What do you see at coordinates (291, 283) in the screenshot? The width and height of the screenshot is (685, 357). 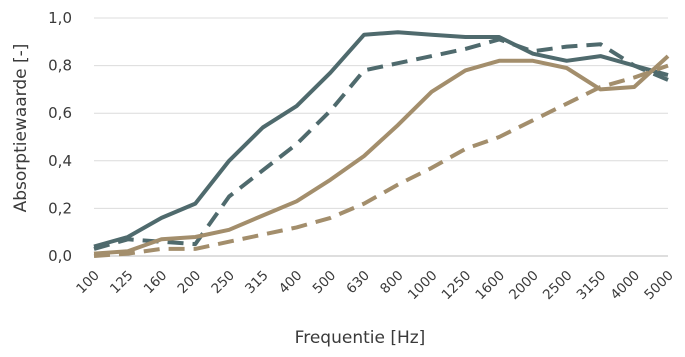 I see `x-tick-label: 400` at bounding box center [291, 283].